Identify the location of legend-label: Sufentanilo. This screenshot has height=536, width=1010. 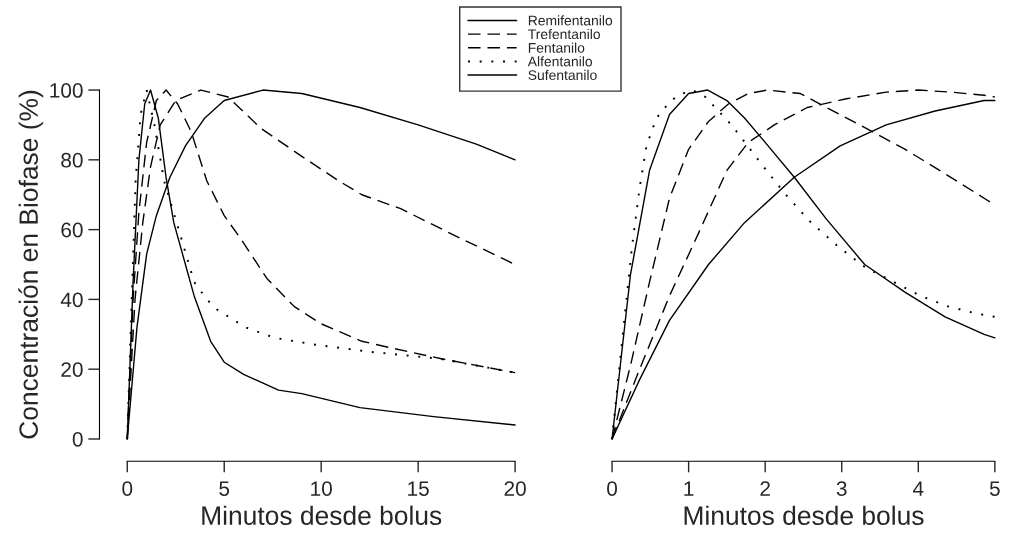
(562, 75).